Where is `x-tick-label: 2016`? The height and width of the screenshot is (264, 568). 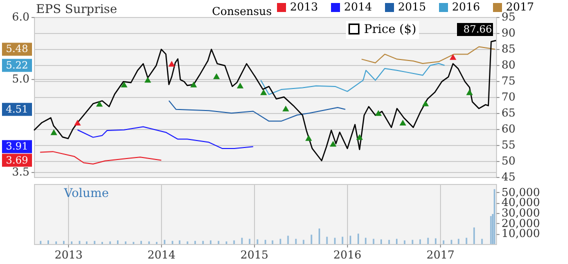
x-tick-label: 2016 is located at coordinates (347, 255).